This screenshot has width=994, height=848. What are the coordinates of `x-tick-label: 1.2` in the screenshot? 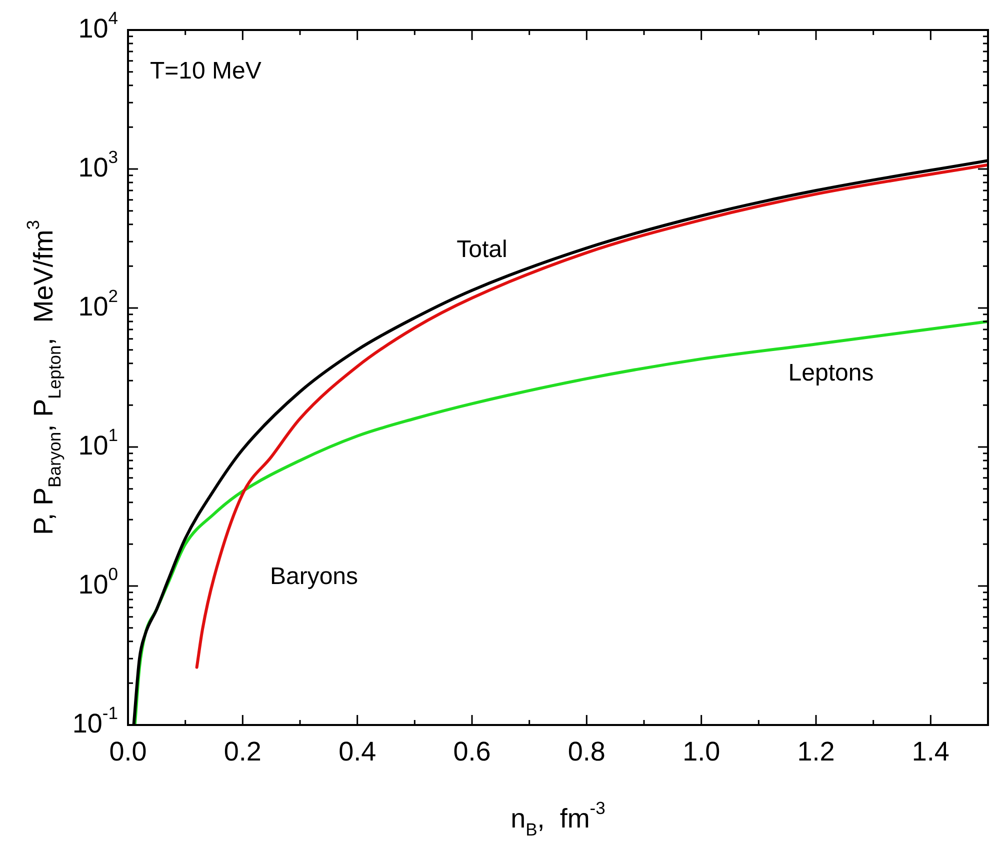 It's located at (816, 751).